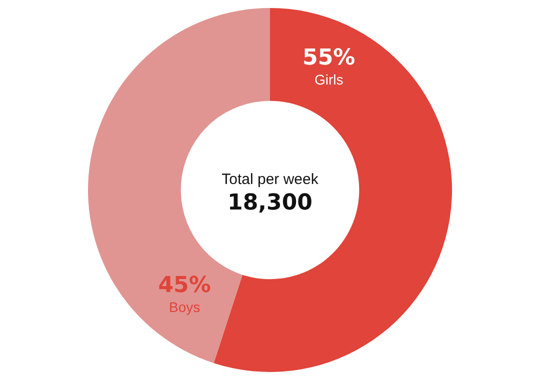 The image size is (540, 380). Describe the element at coordinates (270, 179) in the screenshot. I see `text: Total per week` at that location.